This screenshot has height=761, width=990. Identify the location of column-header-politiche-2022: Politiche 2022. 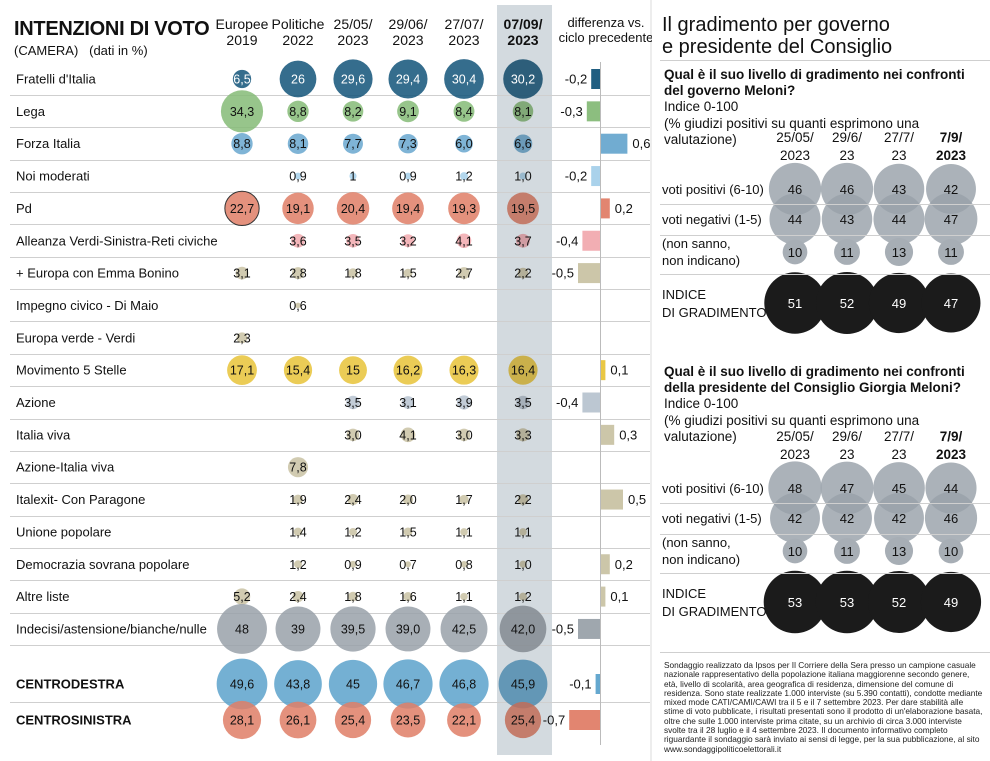
(298, 32).